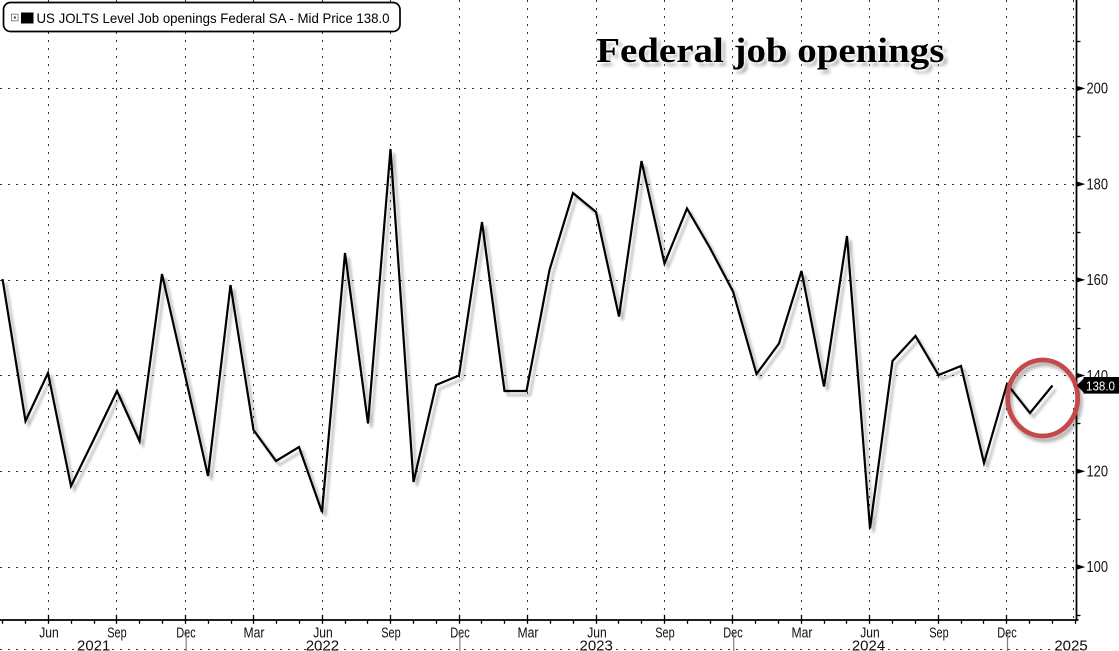  Describe the element at coordinates (1100, 385) in the screenshot. I see `svg-text: 138.0` at that location.